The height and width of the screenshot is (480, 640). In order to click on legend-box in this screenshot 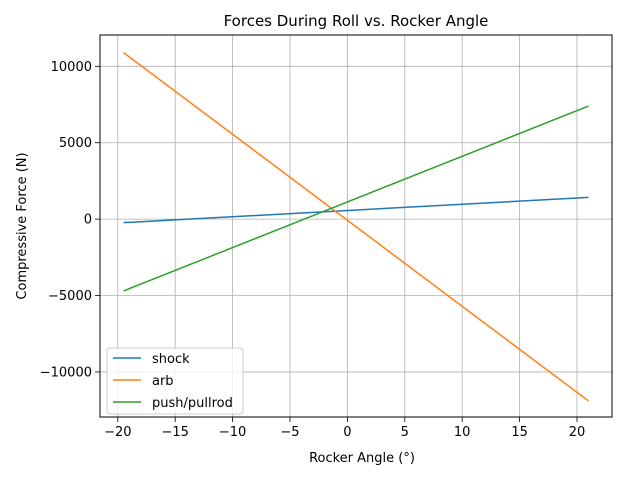, I will do `click(175, 381)`.